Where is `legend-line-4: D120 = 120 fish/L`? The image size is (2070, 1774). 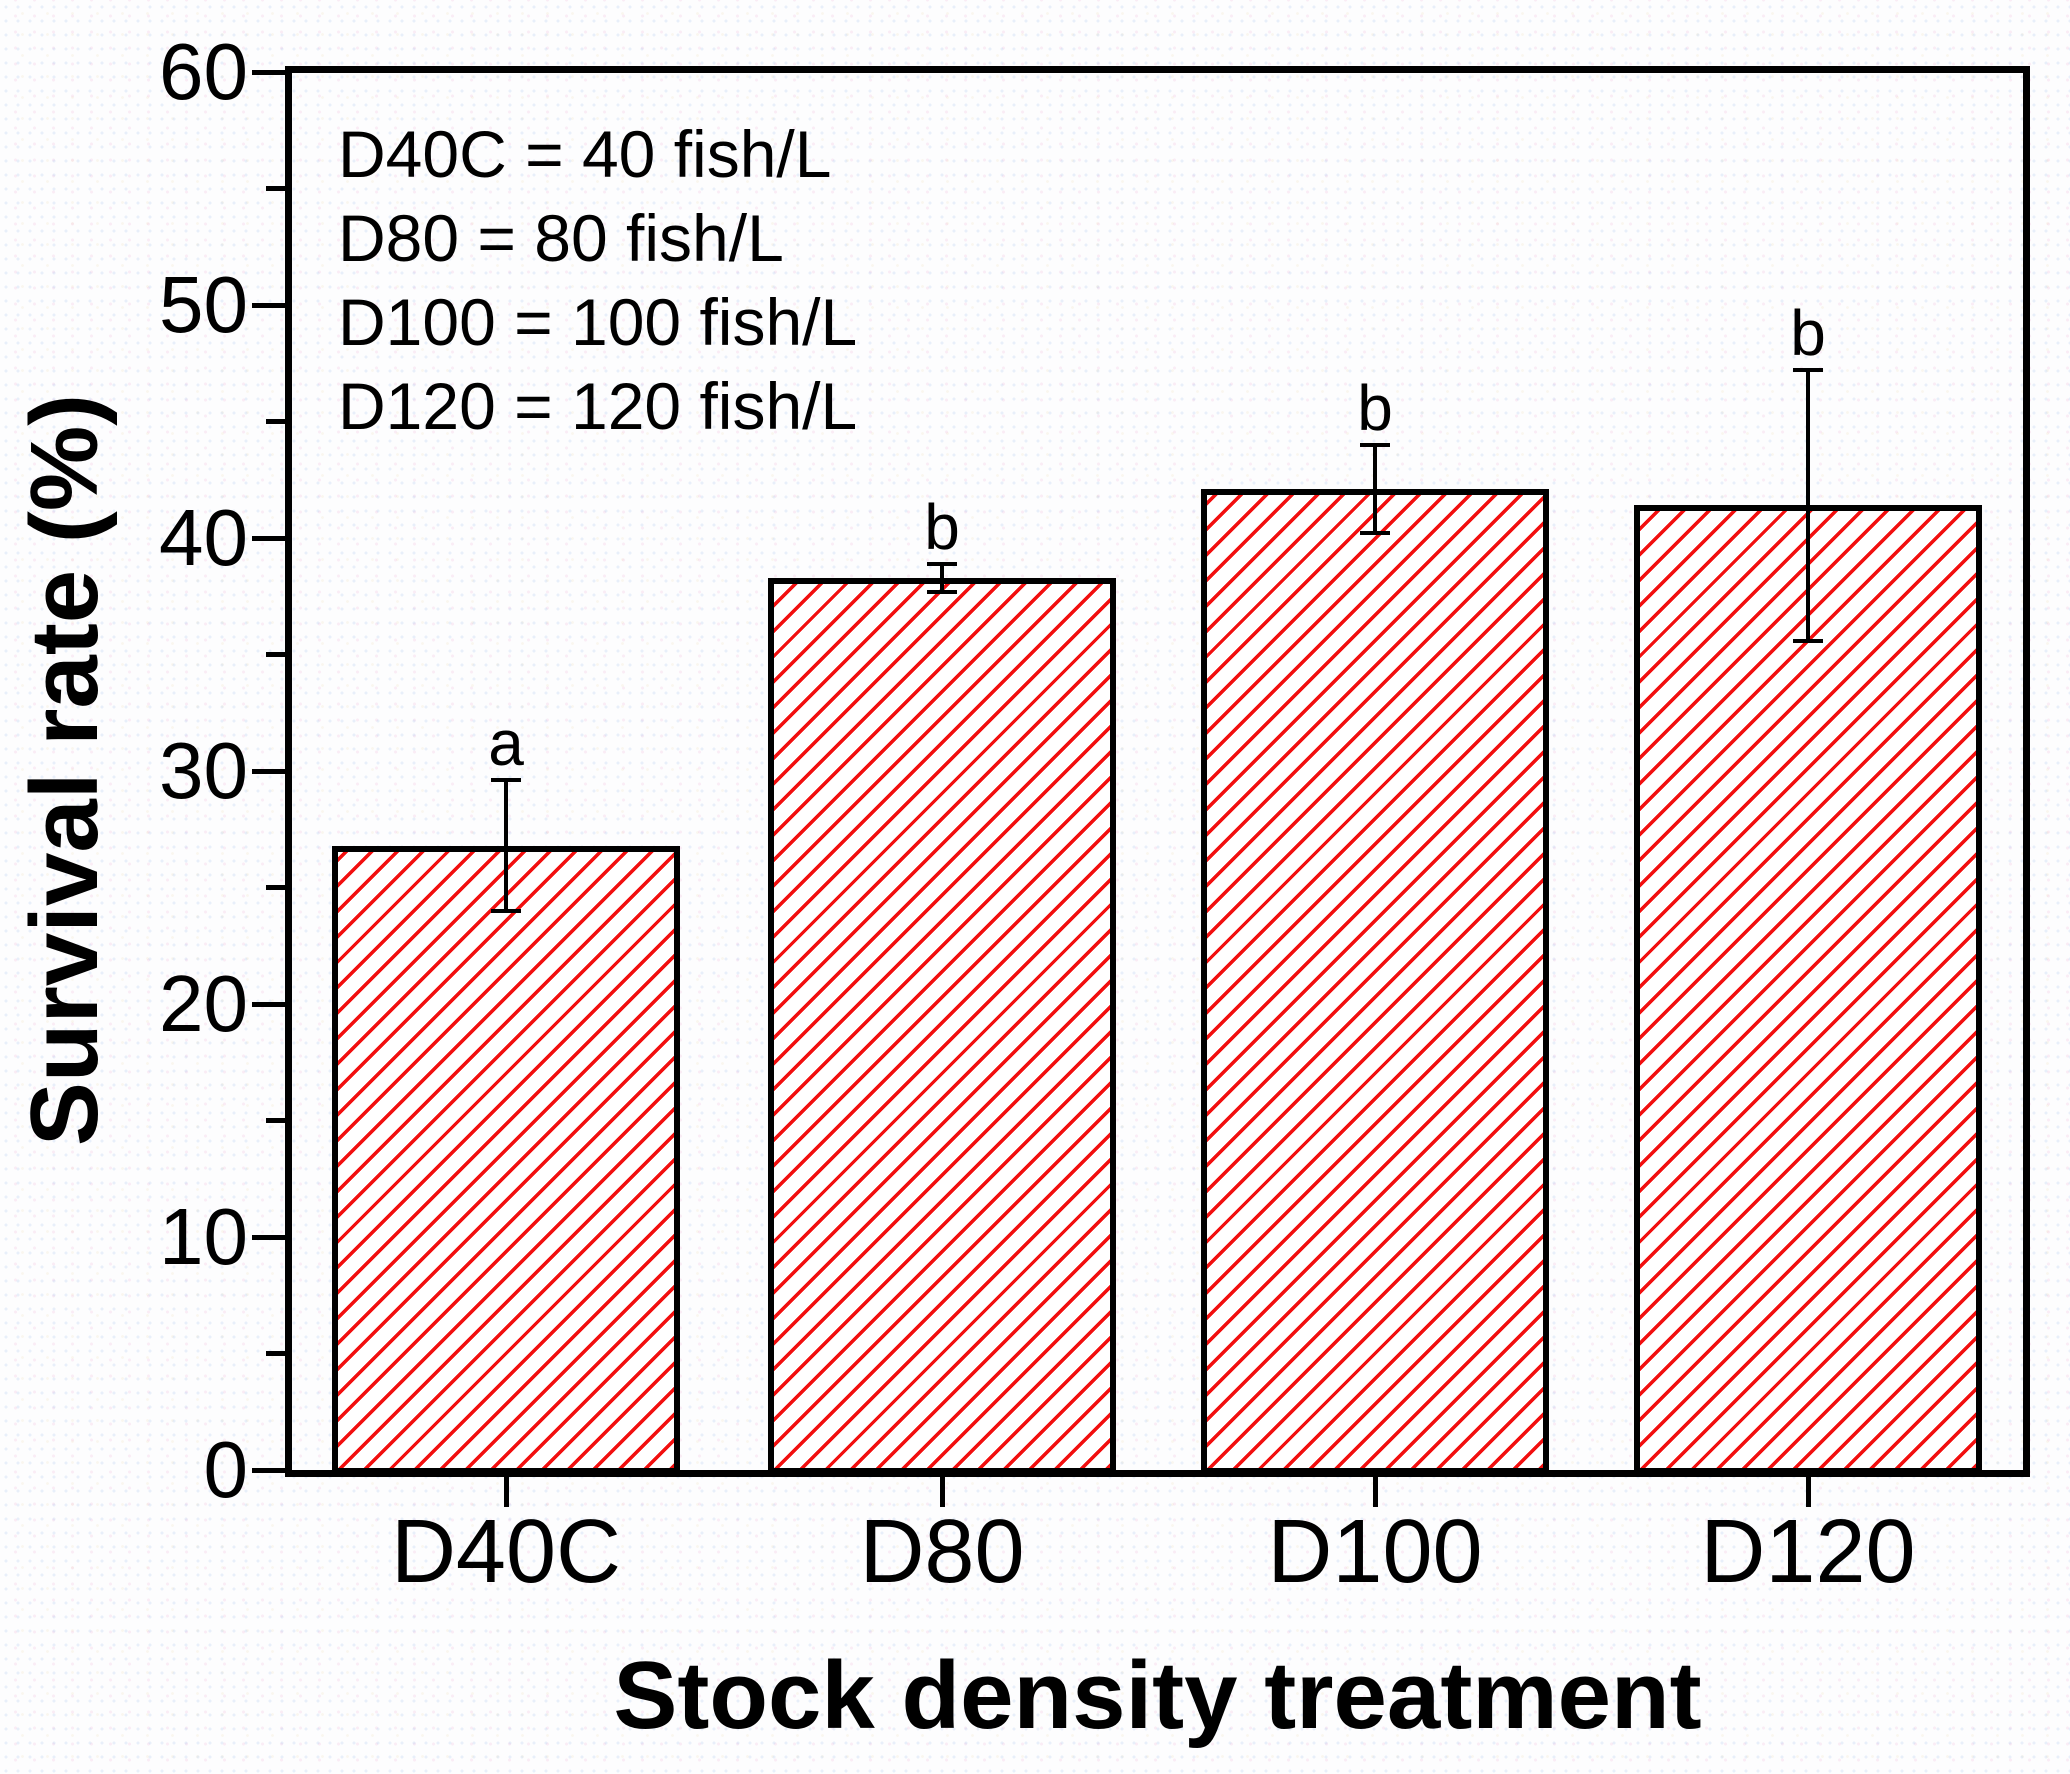
legend-line-4: D120 = 120 fish/L is located at coordinates (598, 406).